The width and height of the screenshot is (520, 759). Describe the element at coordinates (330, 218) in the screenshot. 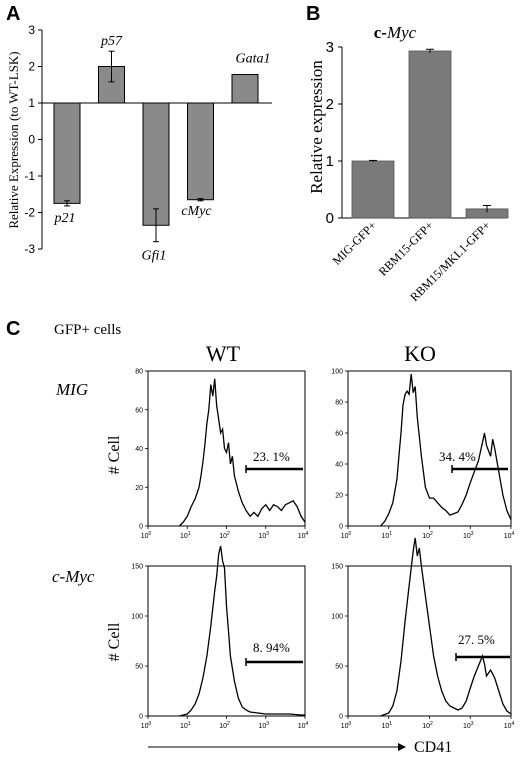

I see `panel-b-ytick-label: 0` at that location.